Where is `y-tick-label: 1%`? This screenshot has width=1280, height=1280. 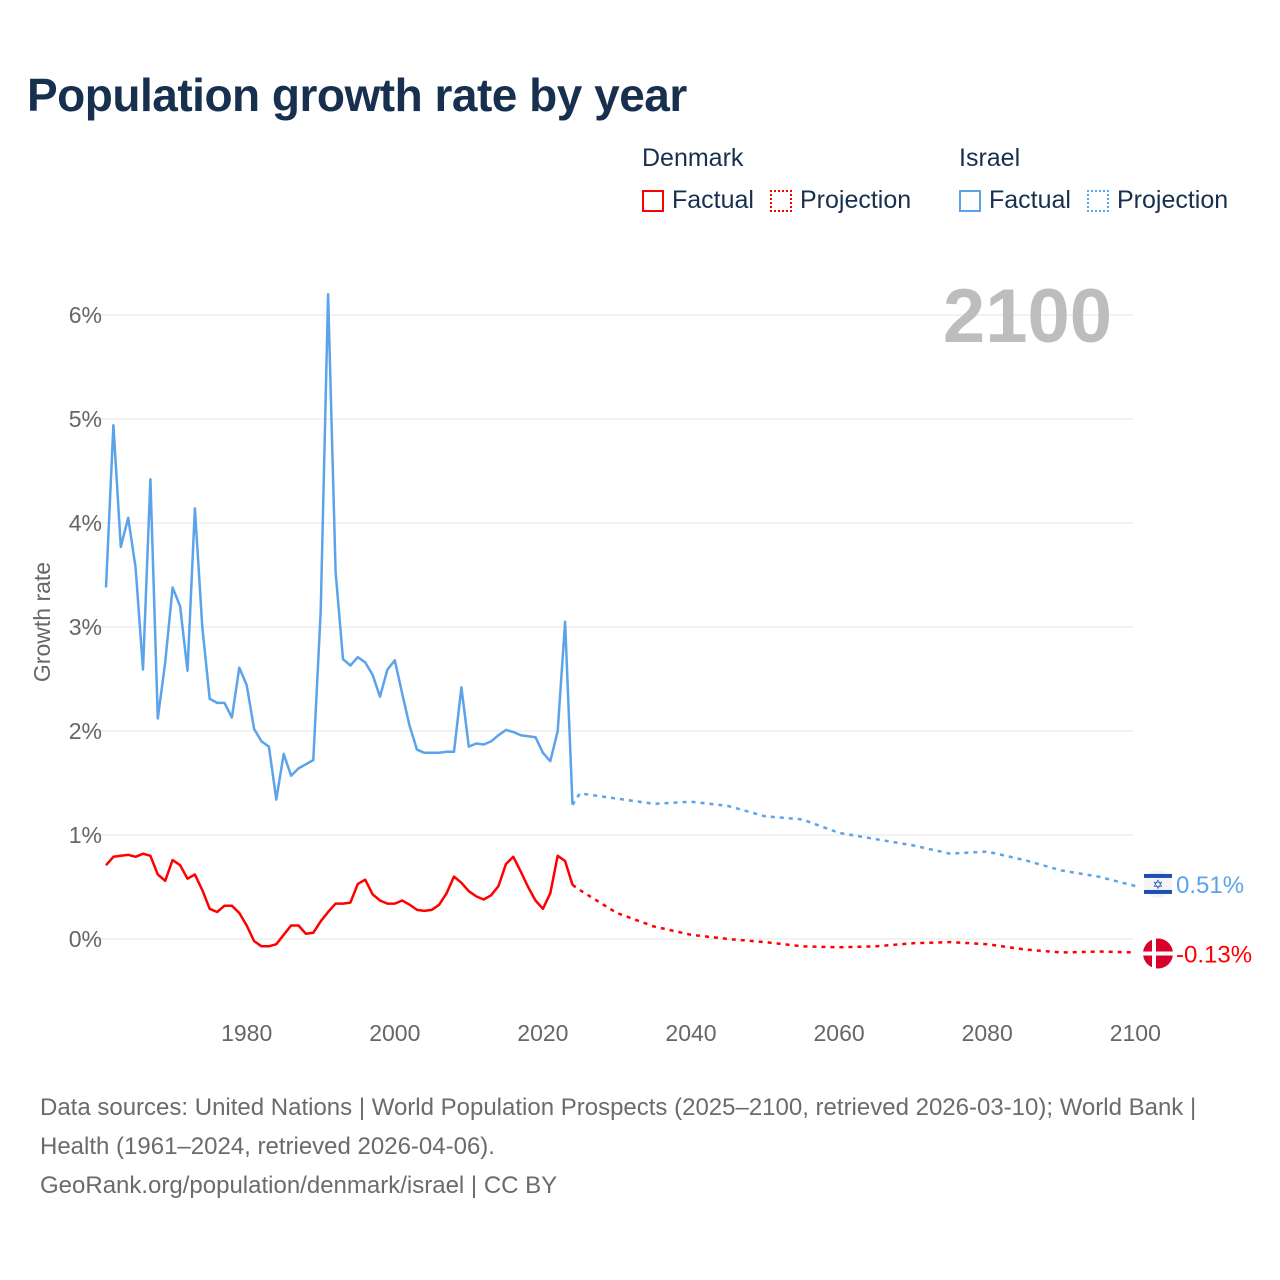 y-tick-label: 1% is located at coordinates (85, 835).